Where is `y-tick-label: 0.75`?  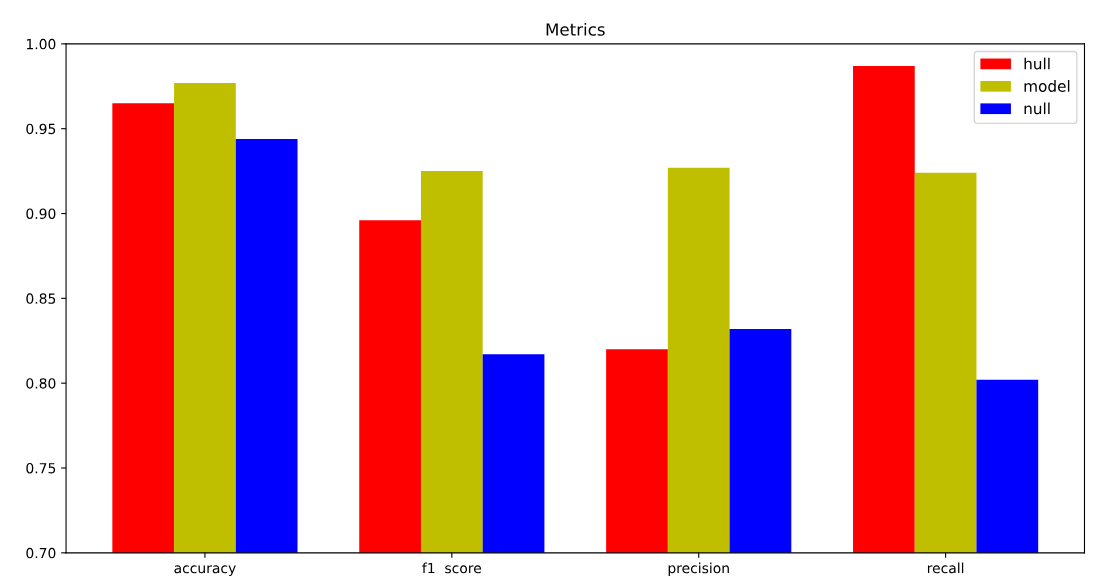 y-tick-label: 0.75 is located at coordinates (41, 468).